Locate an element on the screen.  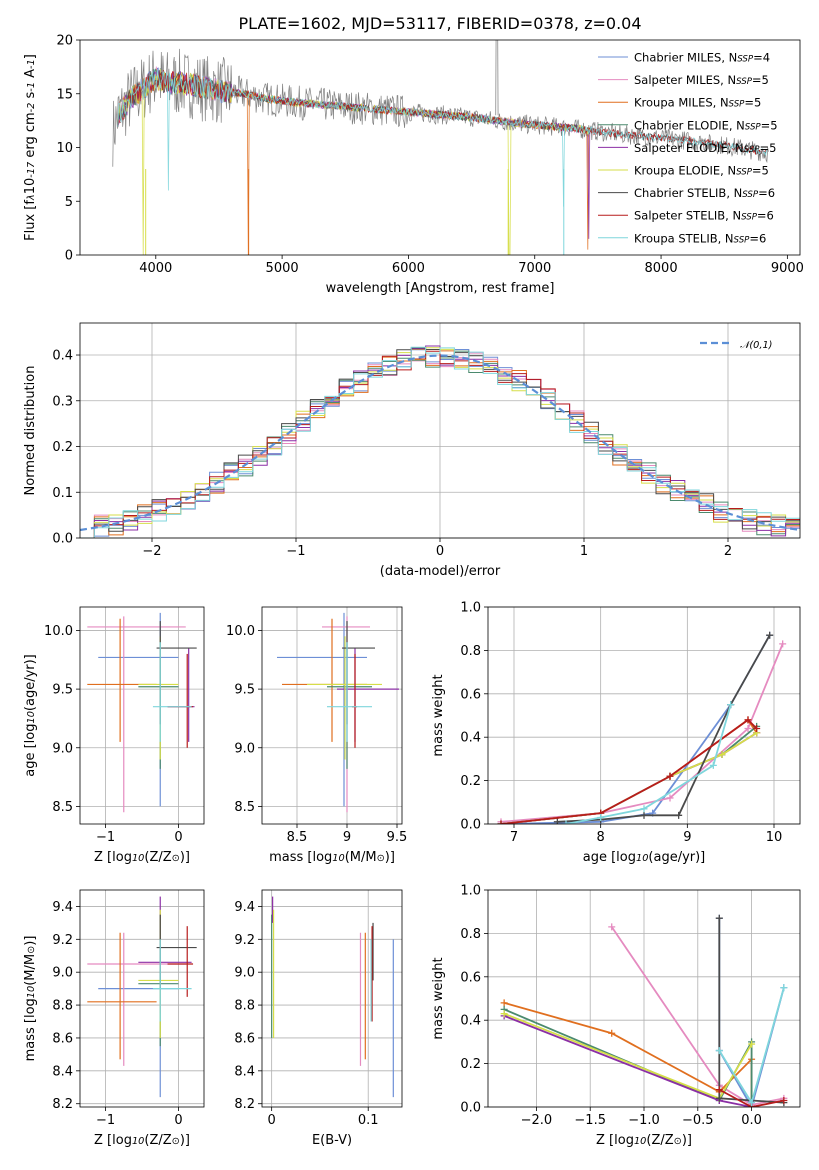
x-tick-label: −1.5 is located at coordinates (590, 1120).